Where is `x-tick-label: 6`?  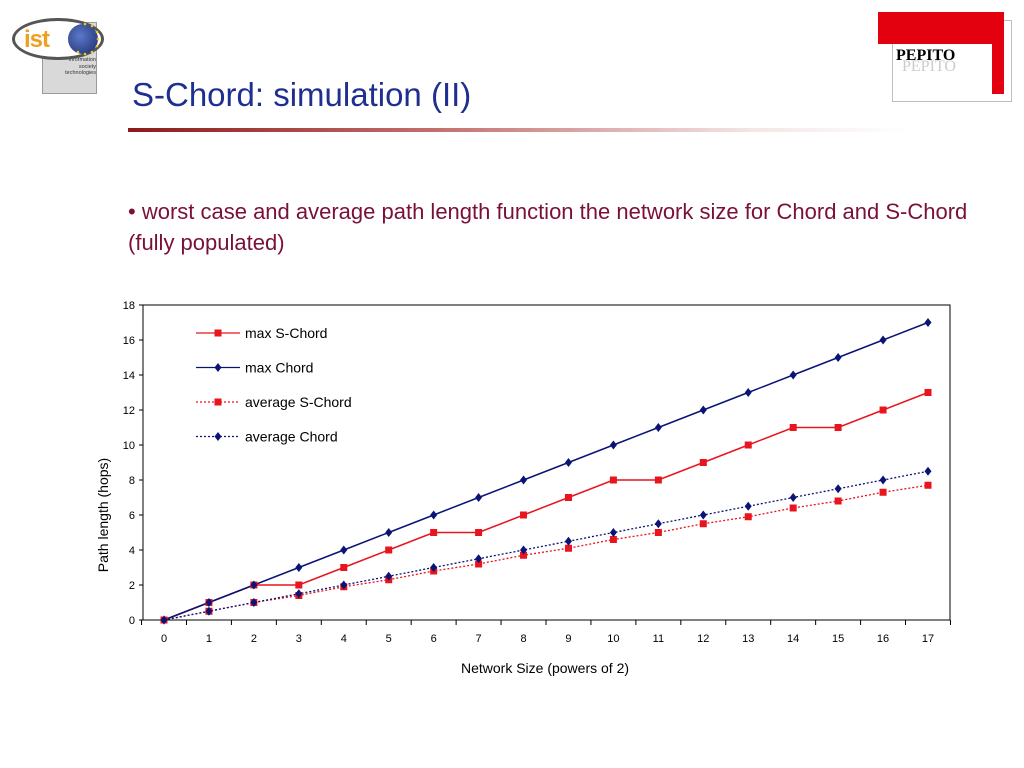 x-tick-label: 6 is located at coordinates (434, 639).